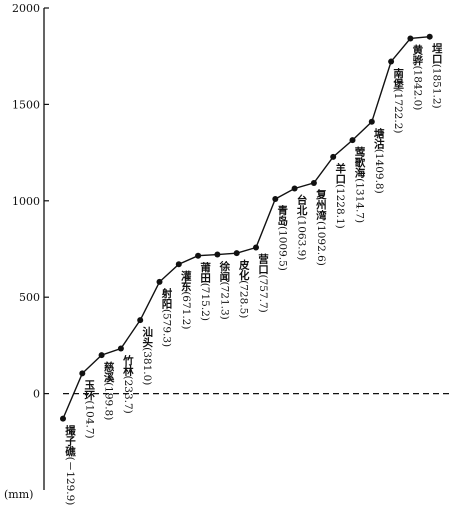 The image size is (454, 505). I want to click on point-label: 玉环(104.7), so click(89, 408).